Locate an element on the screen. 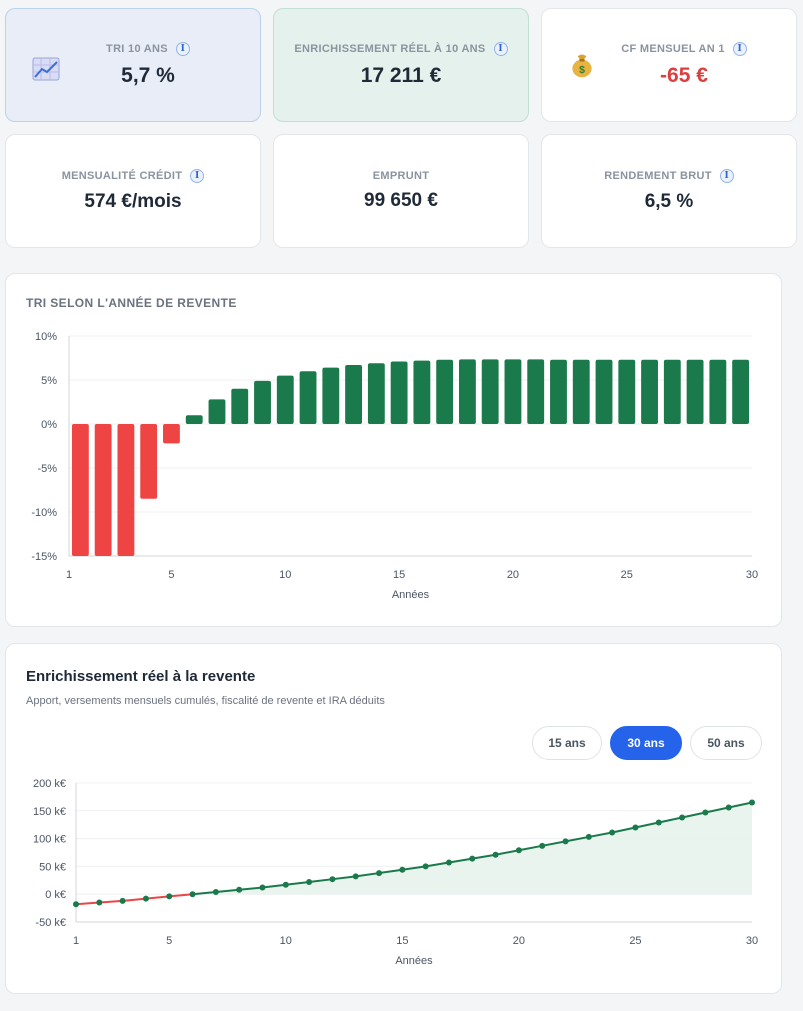 This screenshot has width=803, height=1011. x-tick-label: 15 is located at coordinates (402, 941).